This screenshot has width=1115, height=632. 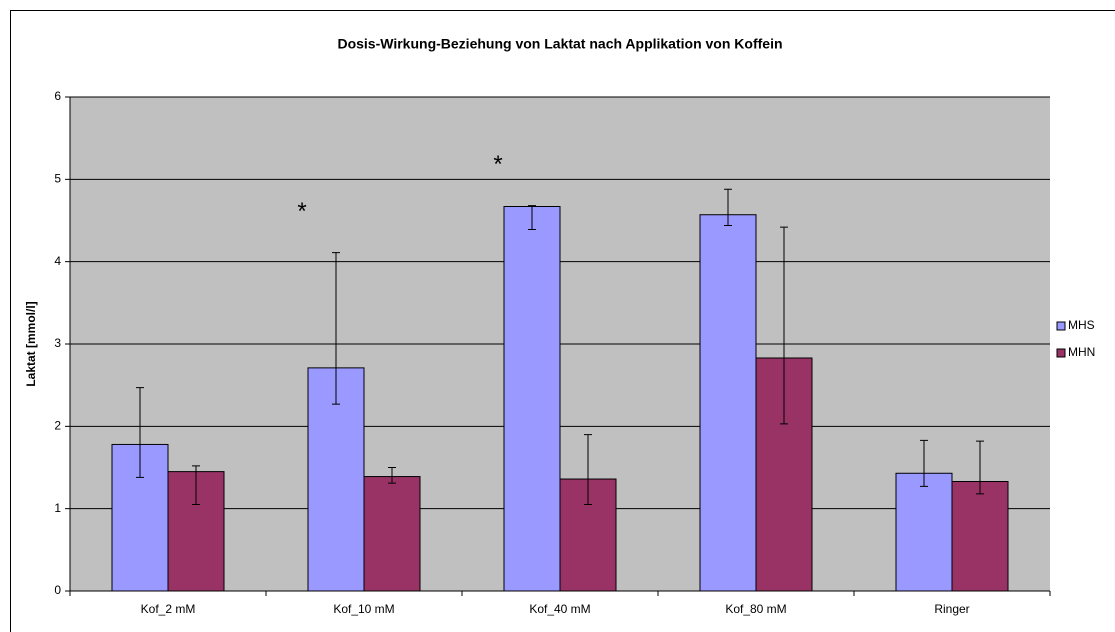 What do you see at coordinates (951, 609) in the screenshot?
I see `x-tick-label: Ringer` at bounding box center [951, 609].